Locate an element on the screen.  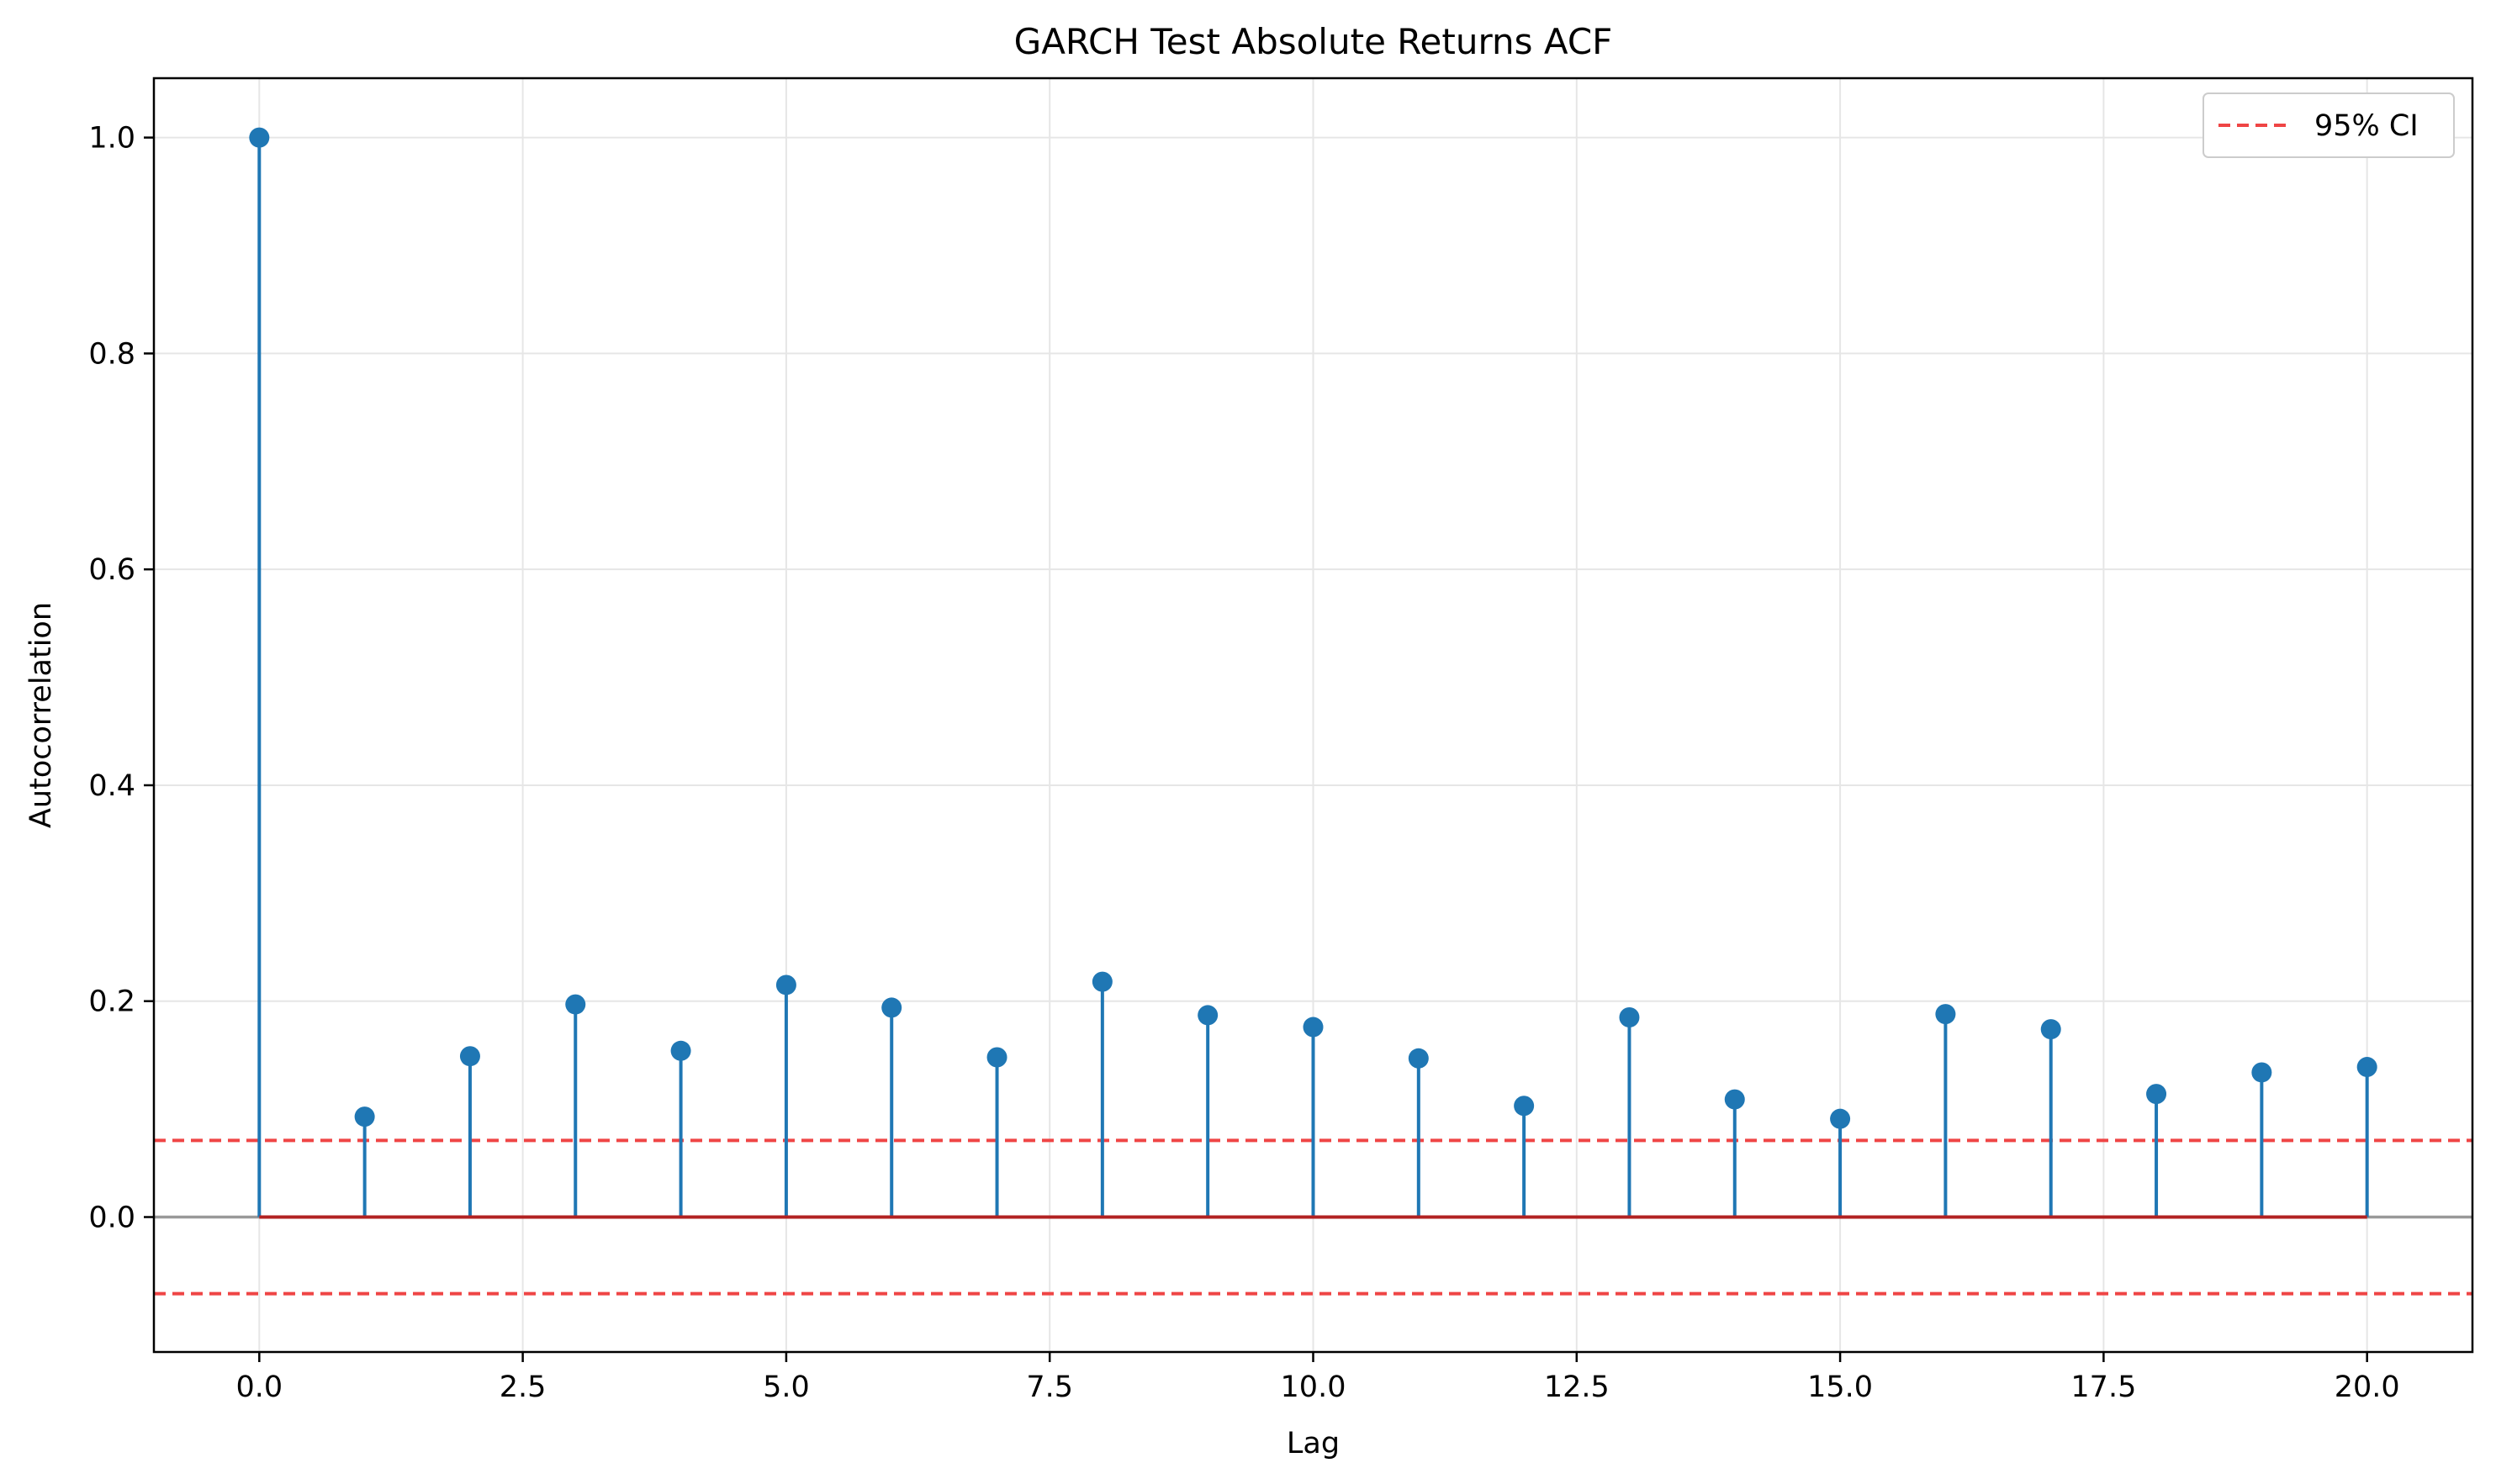
y-tick-label: 1.0 is located at coordinates (111, 139).